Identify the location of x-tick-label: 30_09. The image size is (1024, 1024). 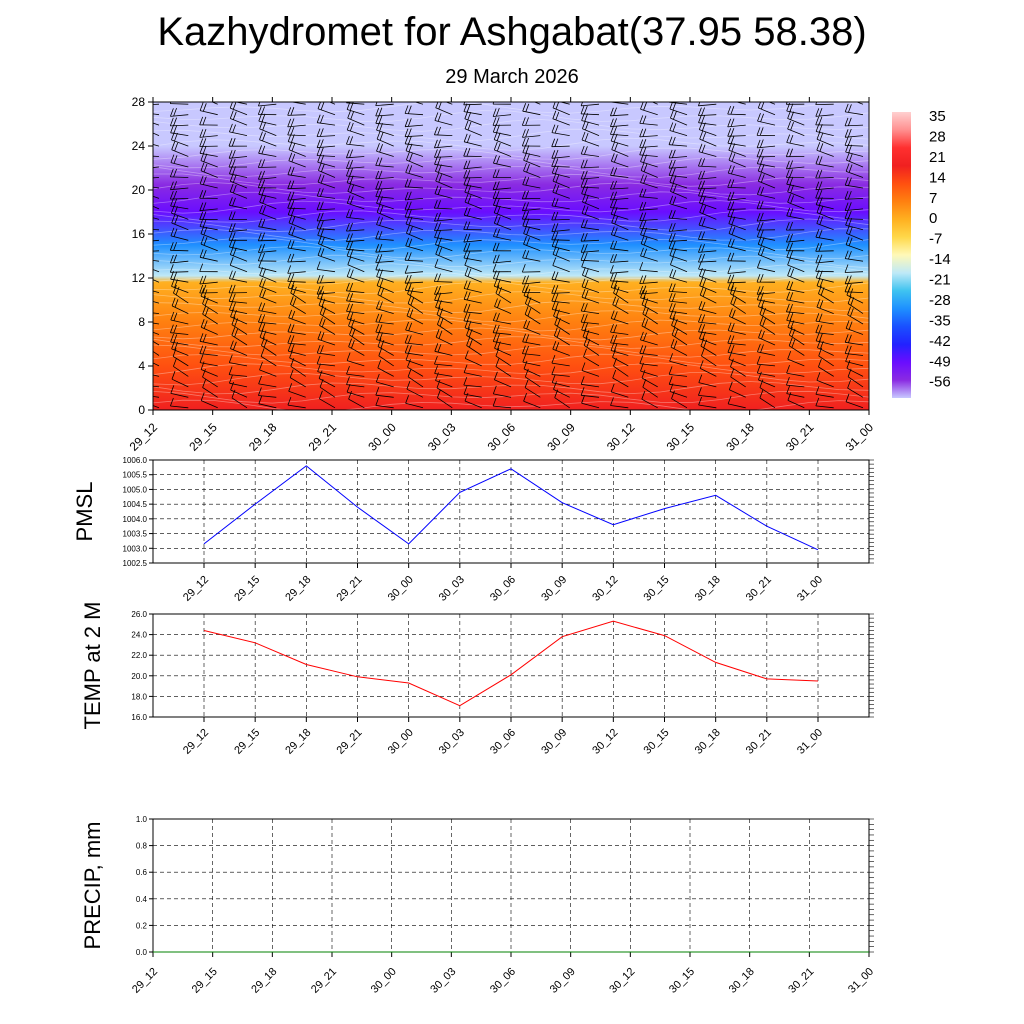
(554, 589).